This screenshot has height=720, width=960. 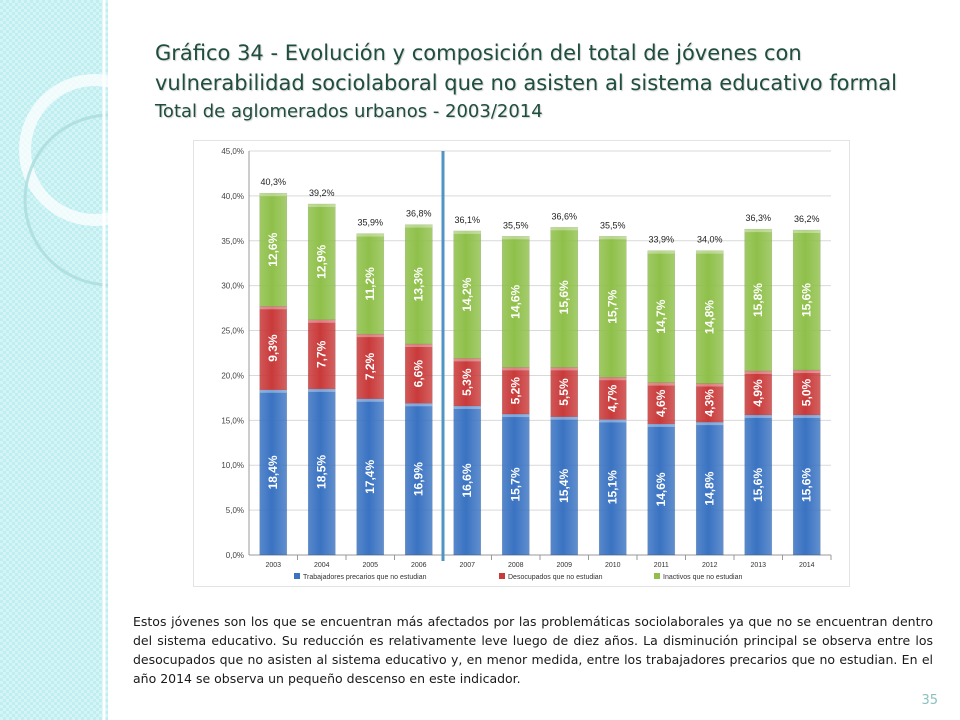 I want to click on data-label: 15,8%, so click(x=758, y=300).